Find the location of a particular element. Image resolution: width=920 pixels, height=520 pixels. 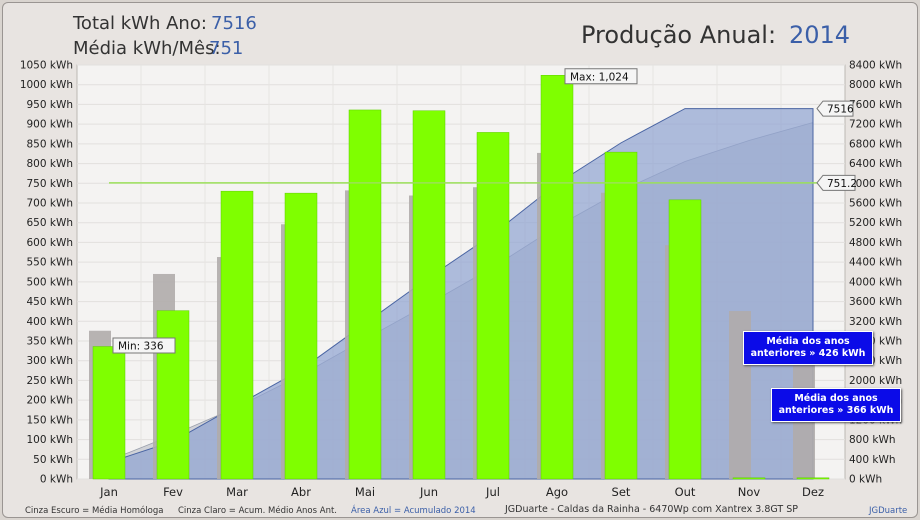

bar-2014-jan is located at coordinates (109, 413).